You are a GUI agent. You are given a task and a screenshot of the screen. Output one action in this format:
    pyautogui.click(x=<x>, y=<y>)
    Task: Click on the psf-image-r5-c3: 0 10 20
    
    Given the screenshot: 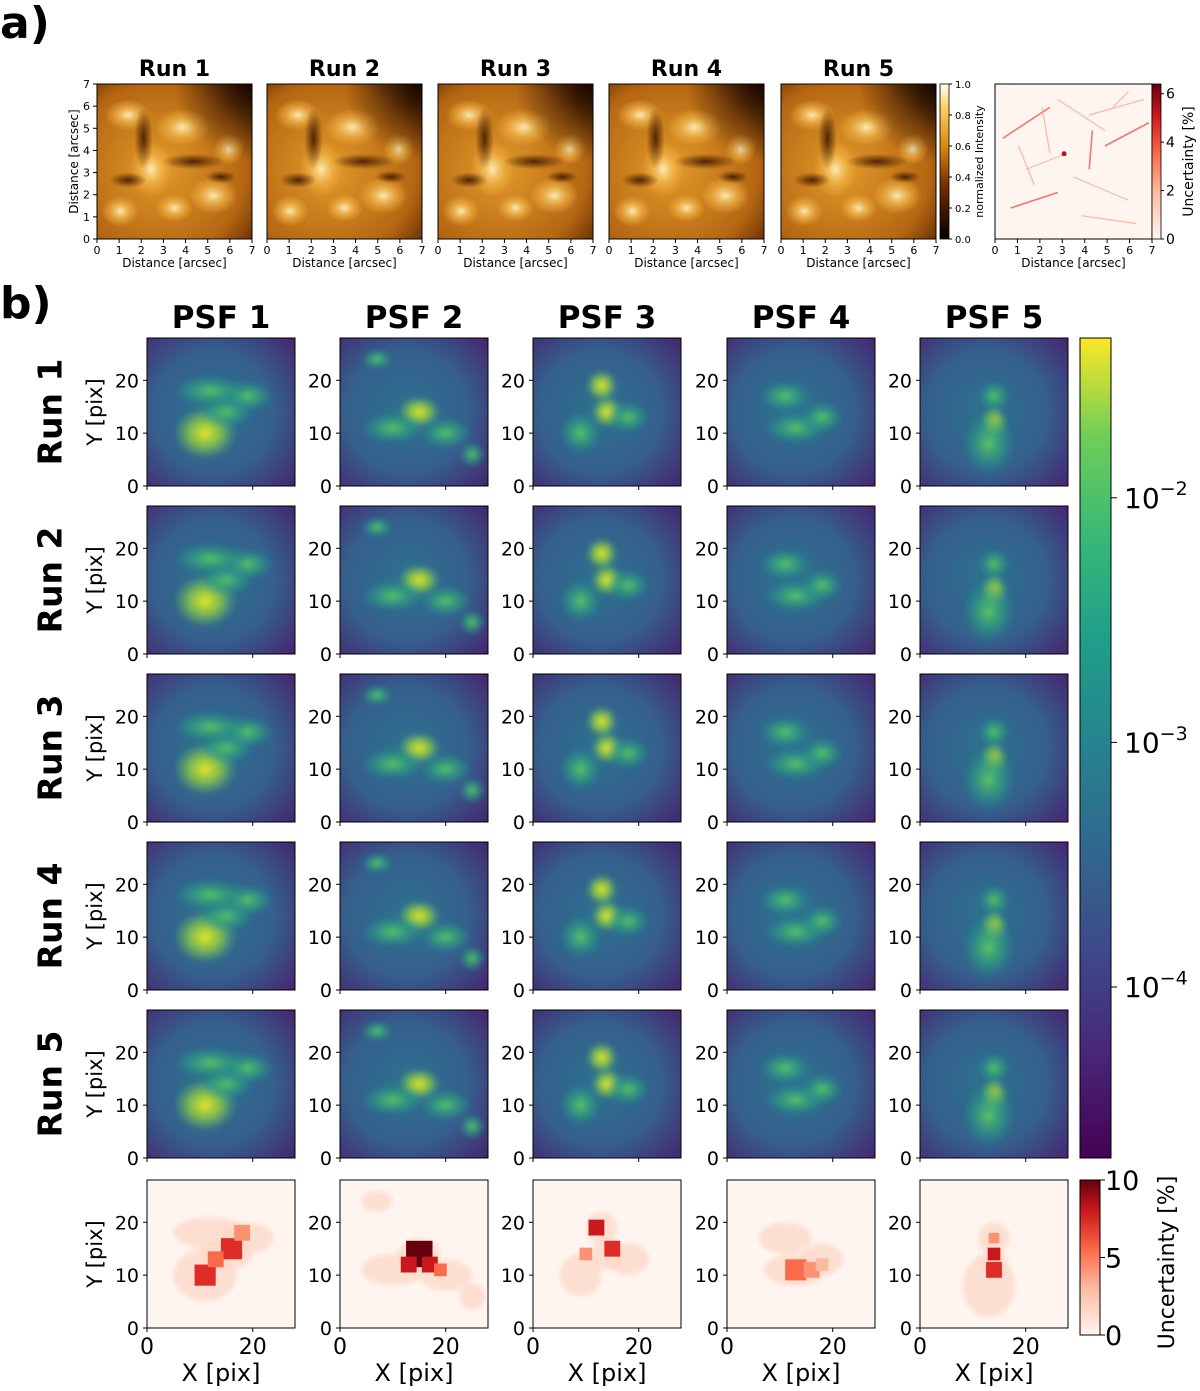 What is the action you would take?
    pyautogui.click(x=591, y=1089)
    